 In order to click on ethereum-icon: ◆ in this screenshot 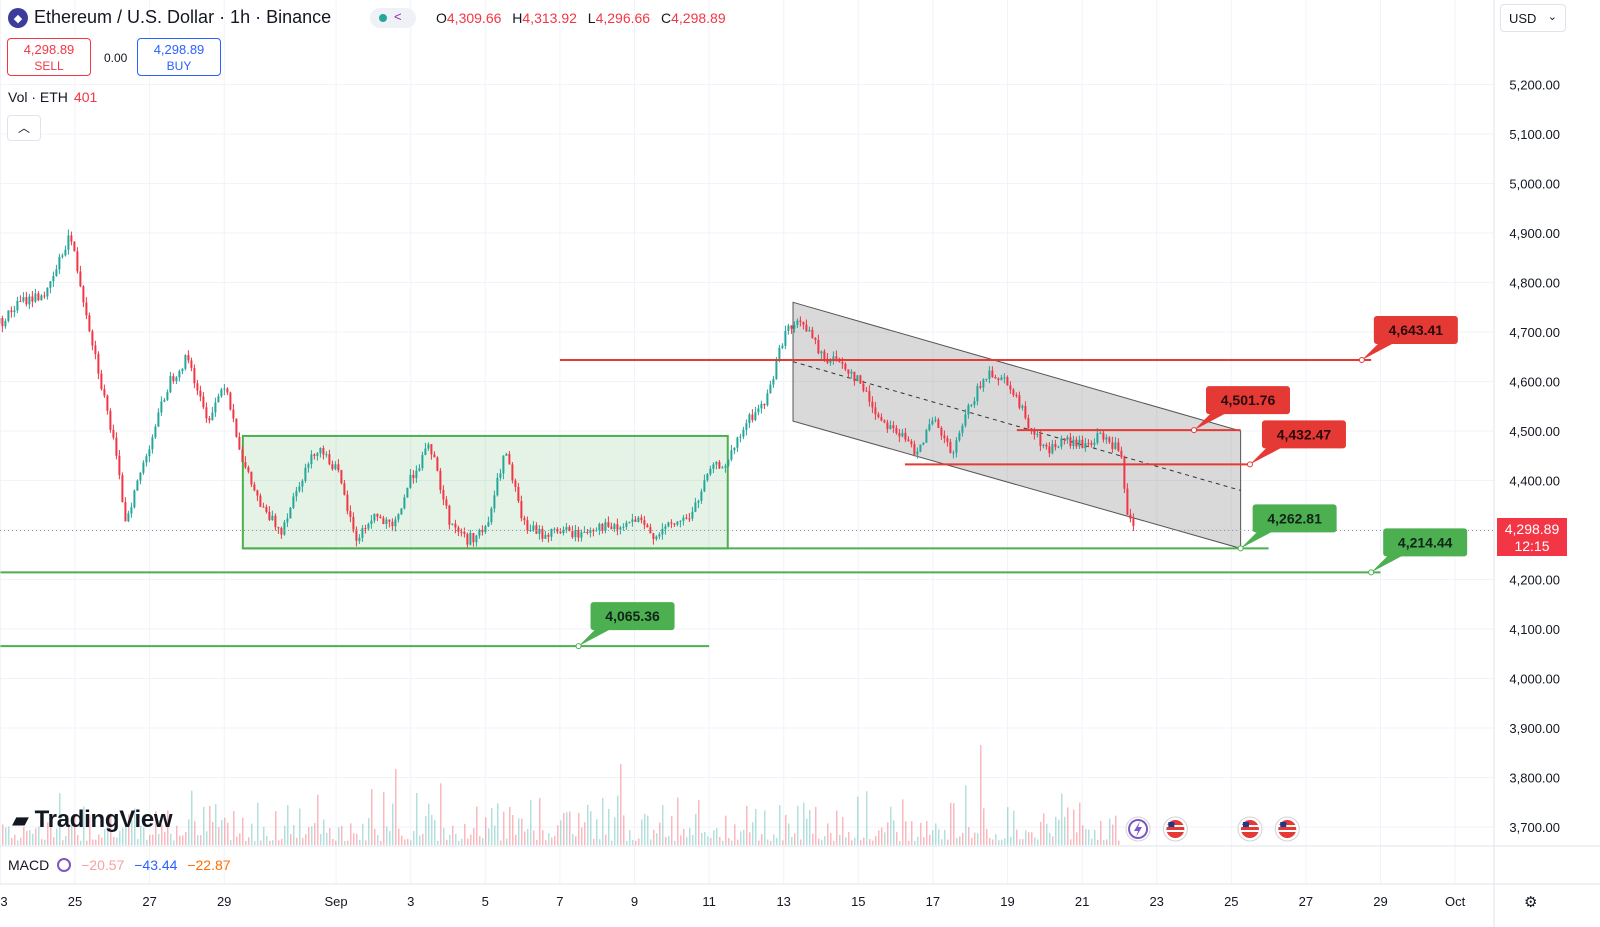, I will do `click(18, 18)`.